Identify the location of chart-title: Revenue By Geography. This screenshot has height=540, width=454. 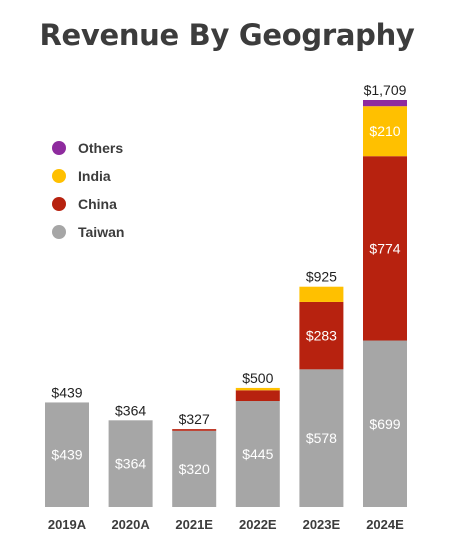
(227, 35).